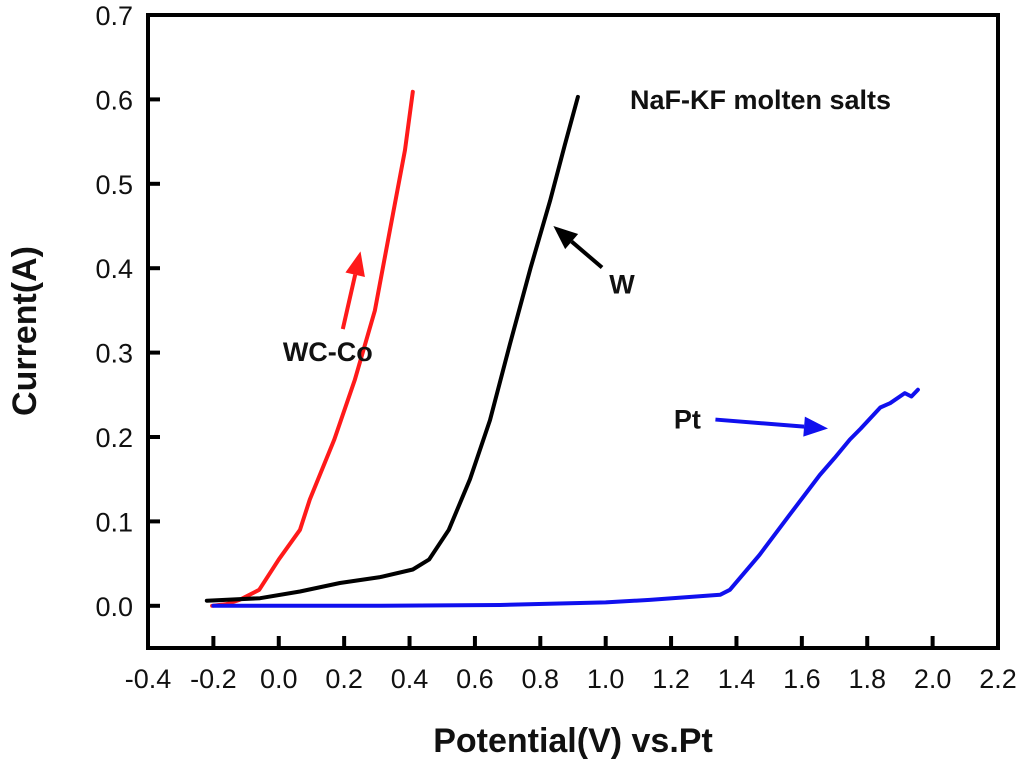  What do you see at coordinates (587, 255) in the screenshot?
I see `annotation-arrow-w` at bounding box center [587, 255].